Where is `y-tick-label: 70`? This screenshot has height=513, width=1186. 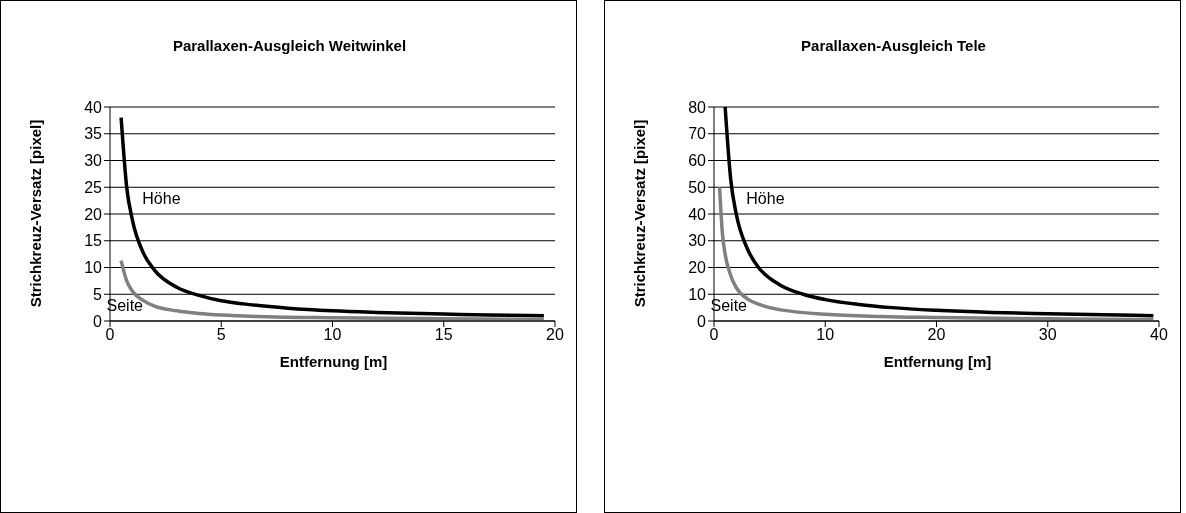
y-tick-label: 70 is located at coordinates (697, 134).